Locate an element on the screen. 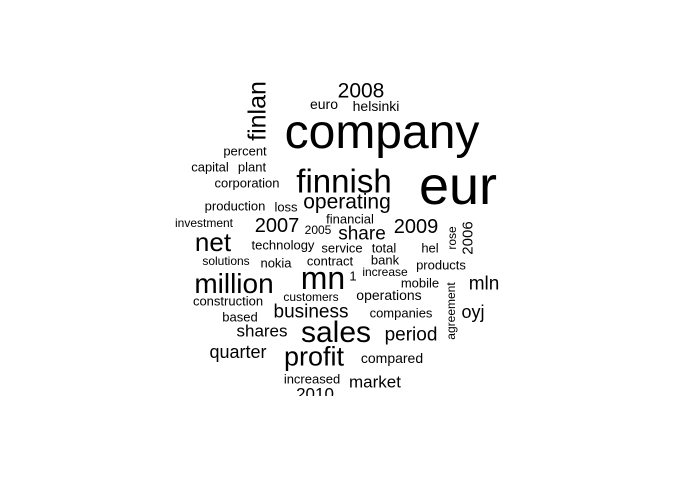 The height and width of the screenshot is (495, 685). word-2005: 2005 is located at coordinates (318, 230).